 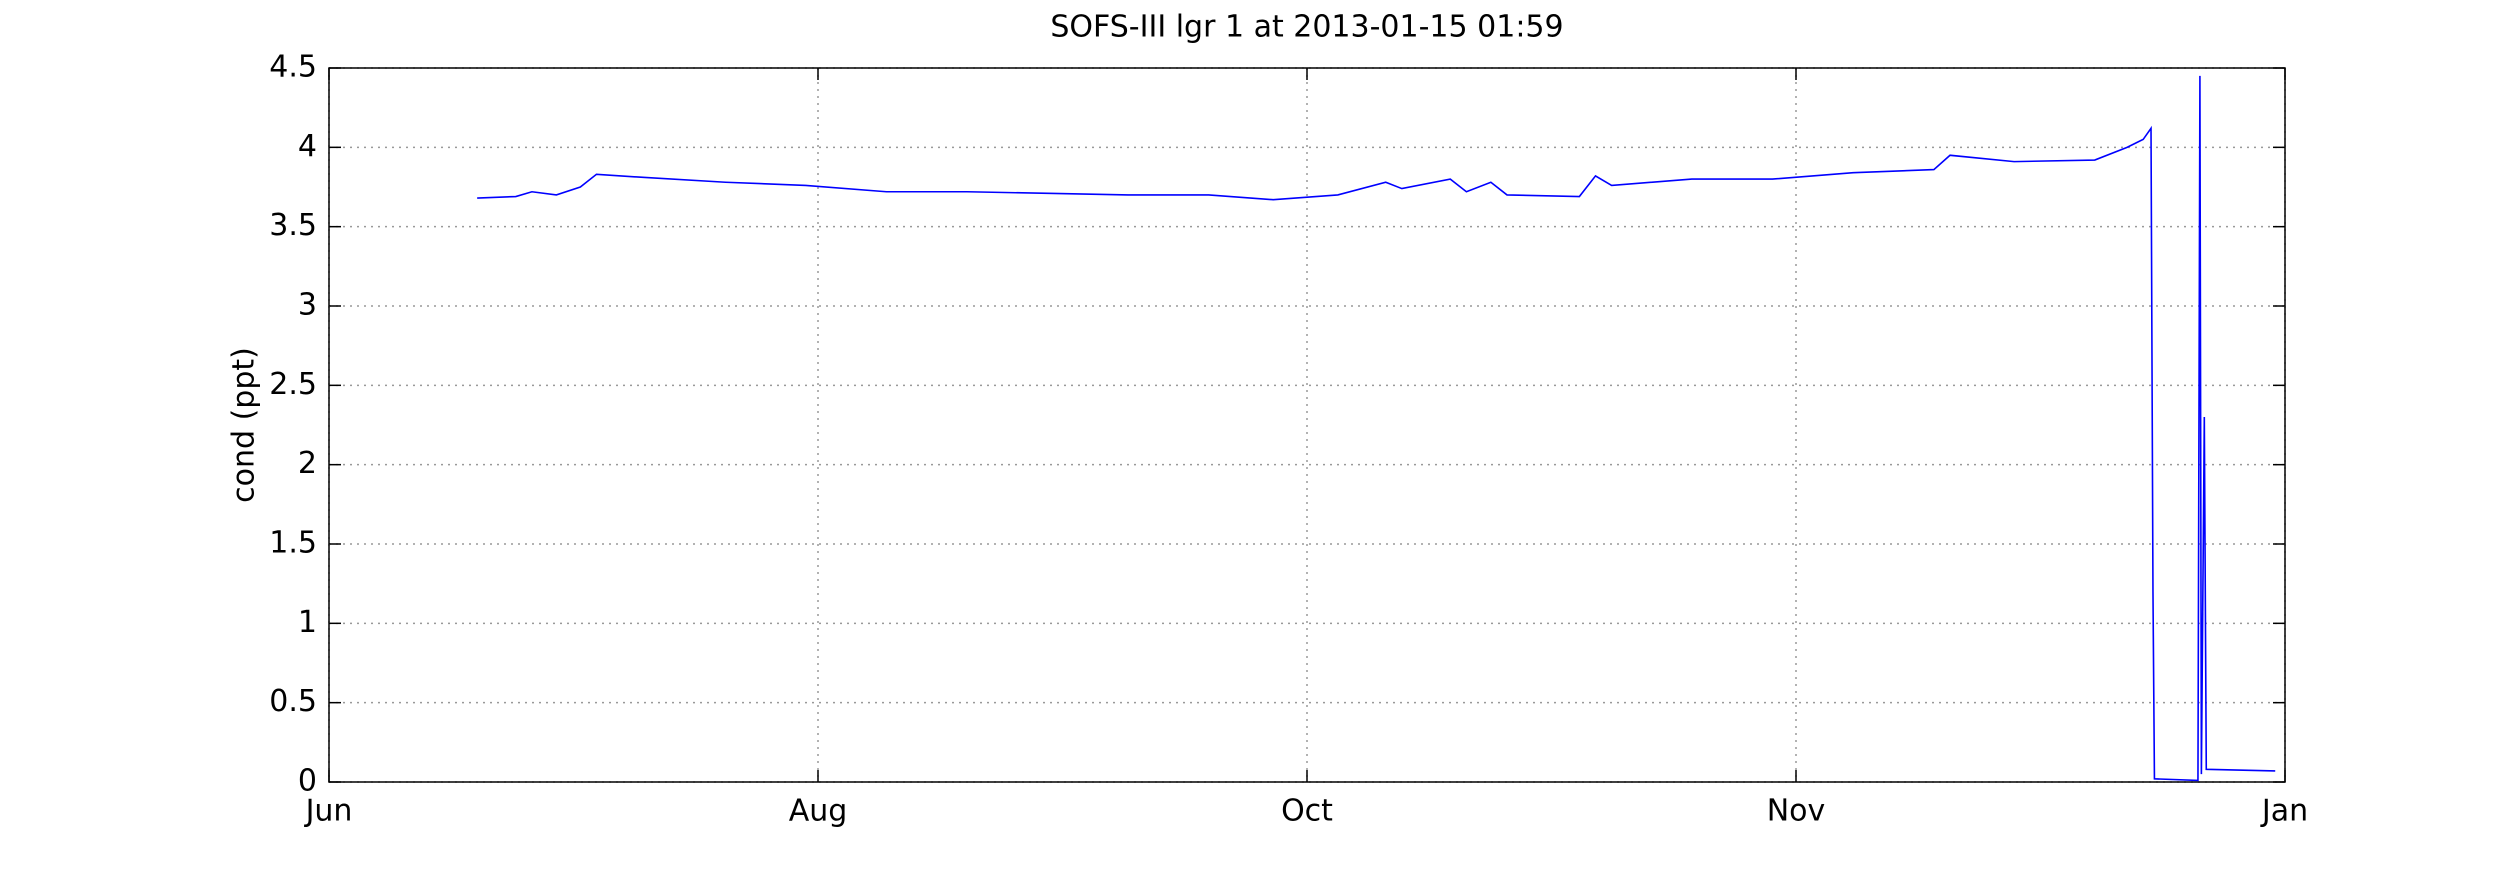 I want to click on y-tick-label: 1, so click(x=307, y=622).